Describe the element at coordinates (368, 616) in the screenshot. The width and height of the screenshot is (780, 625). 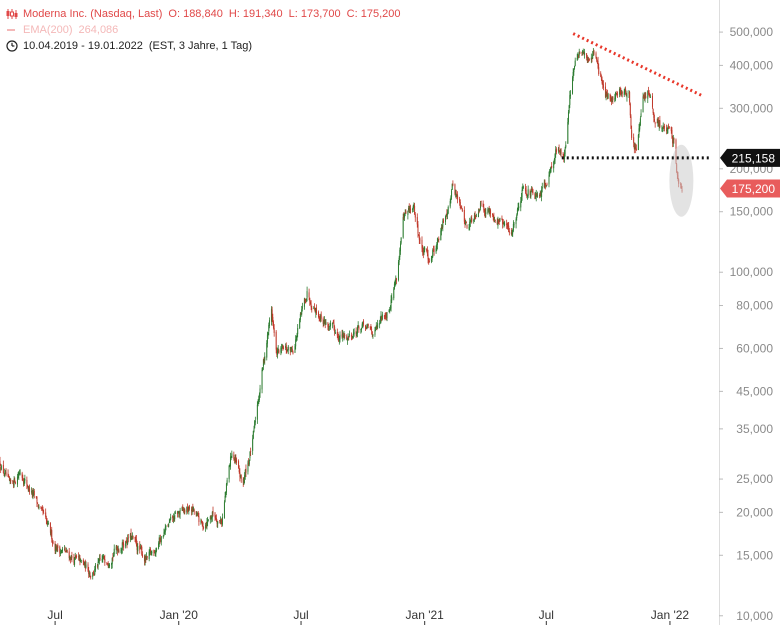
I see `time-axis: Jul Jan '20 Jul Jan '21 Jul Jan '22` at that location.